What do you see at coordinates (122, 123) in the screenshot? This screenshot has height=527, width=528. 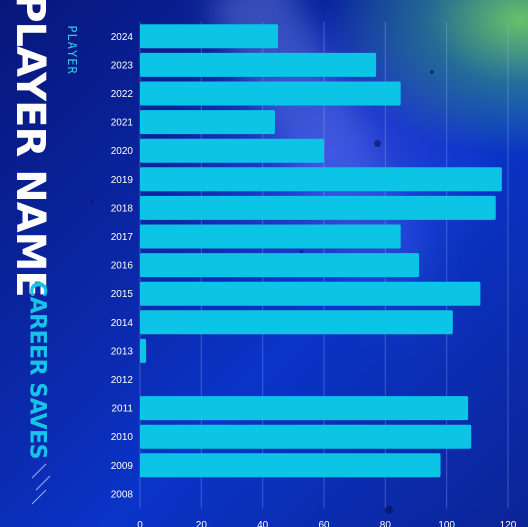 I see `category-label: 2021` at bounding box center [122, 123].